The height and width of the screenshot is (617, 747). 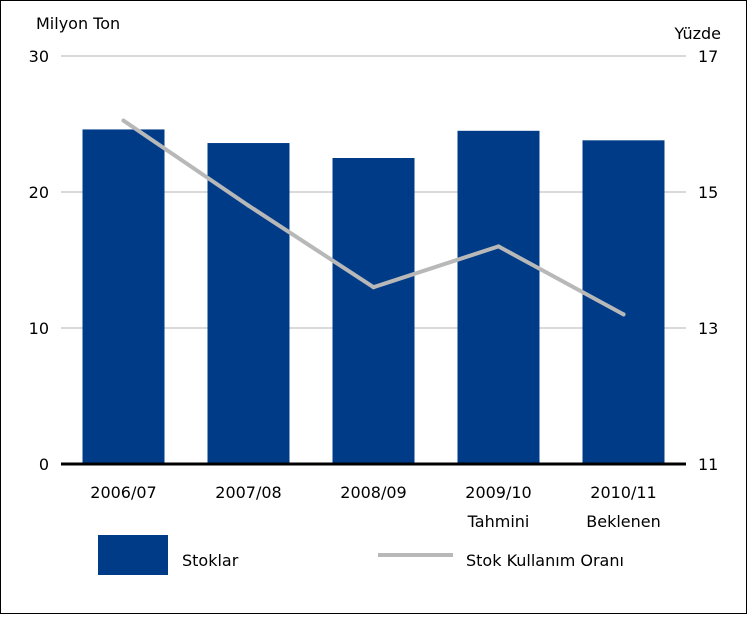 What do you see at coordinates (545, 560) in the screenshot?
I see `legend-label-stok-kullanim-orani: Stok Kullanım Oranı` at bounding box center [545, 560].